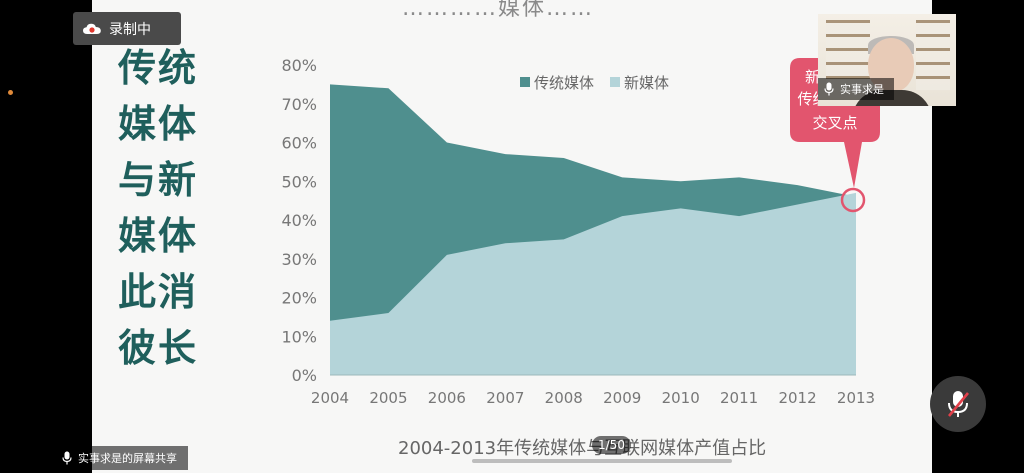  I want to click on chart-legend: 传统媒体 新媒体, so click(594, 83).